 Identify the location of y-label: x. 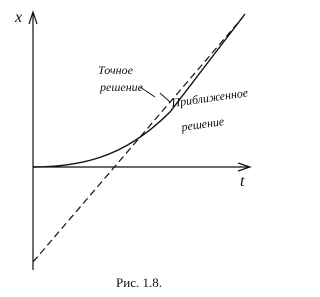
(18, 17).